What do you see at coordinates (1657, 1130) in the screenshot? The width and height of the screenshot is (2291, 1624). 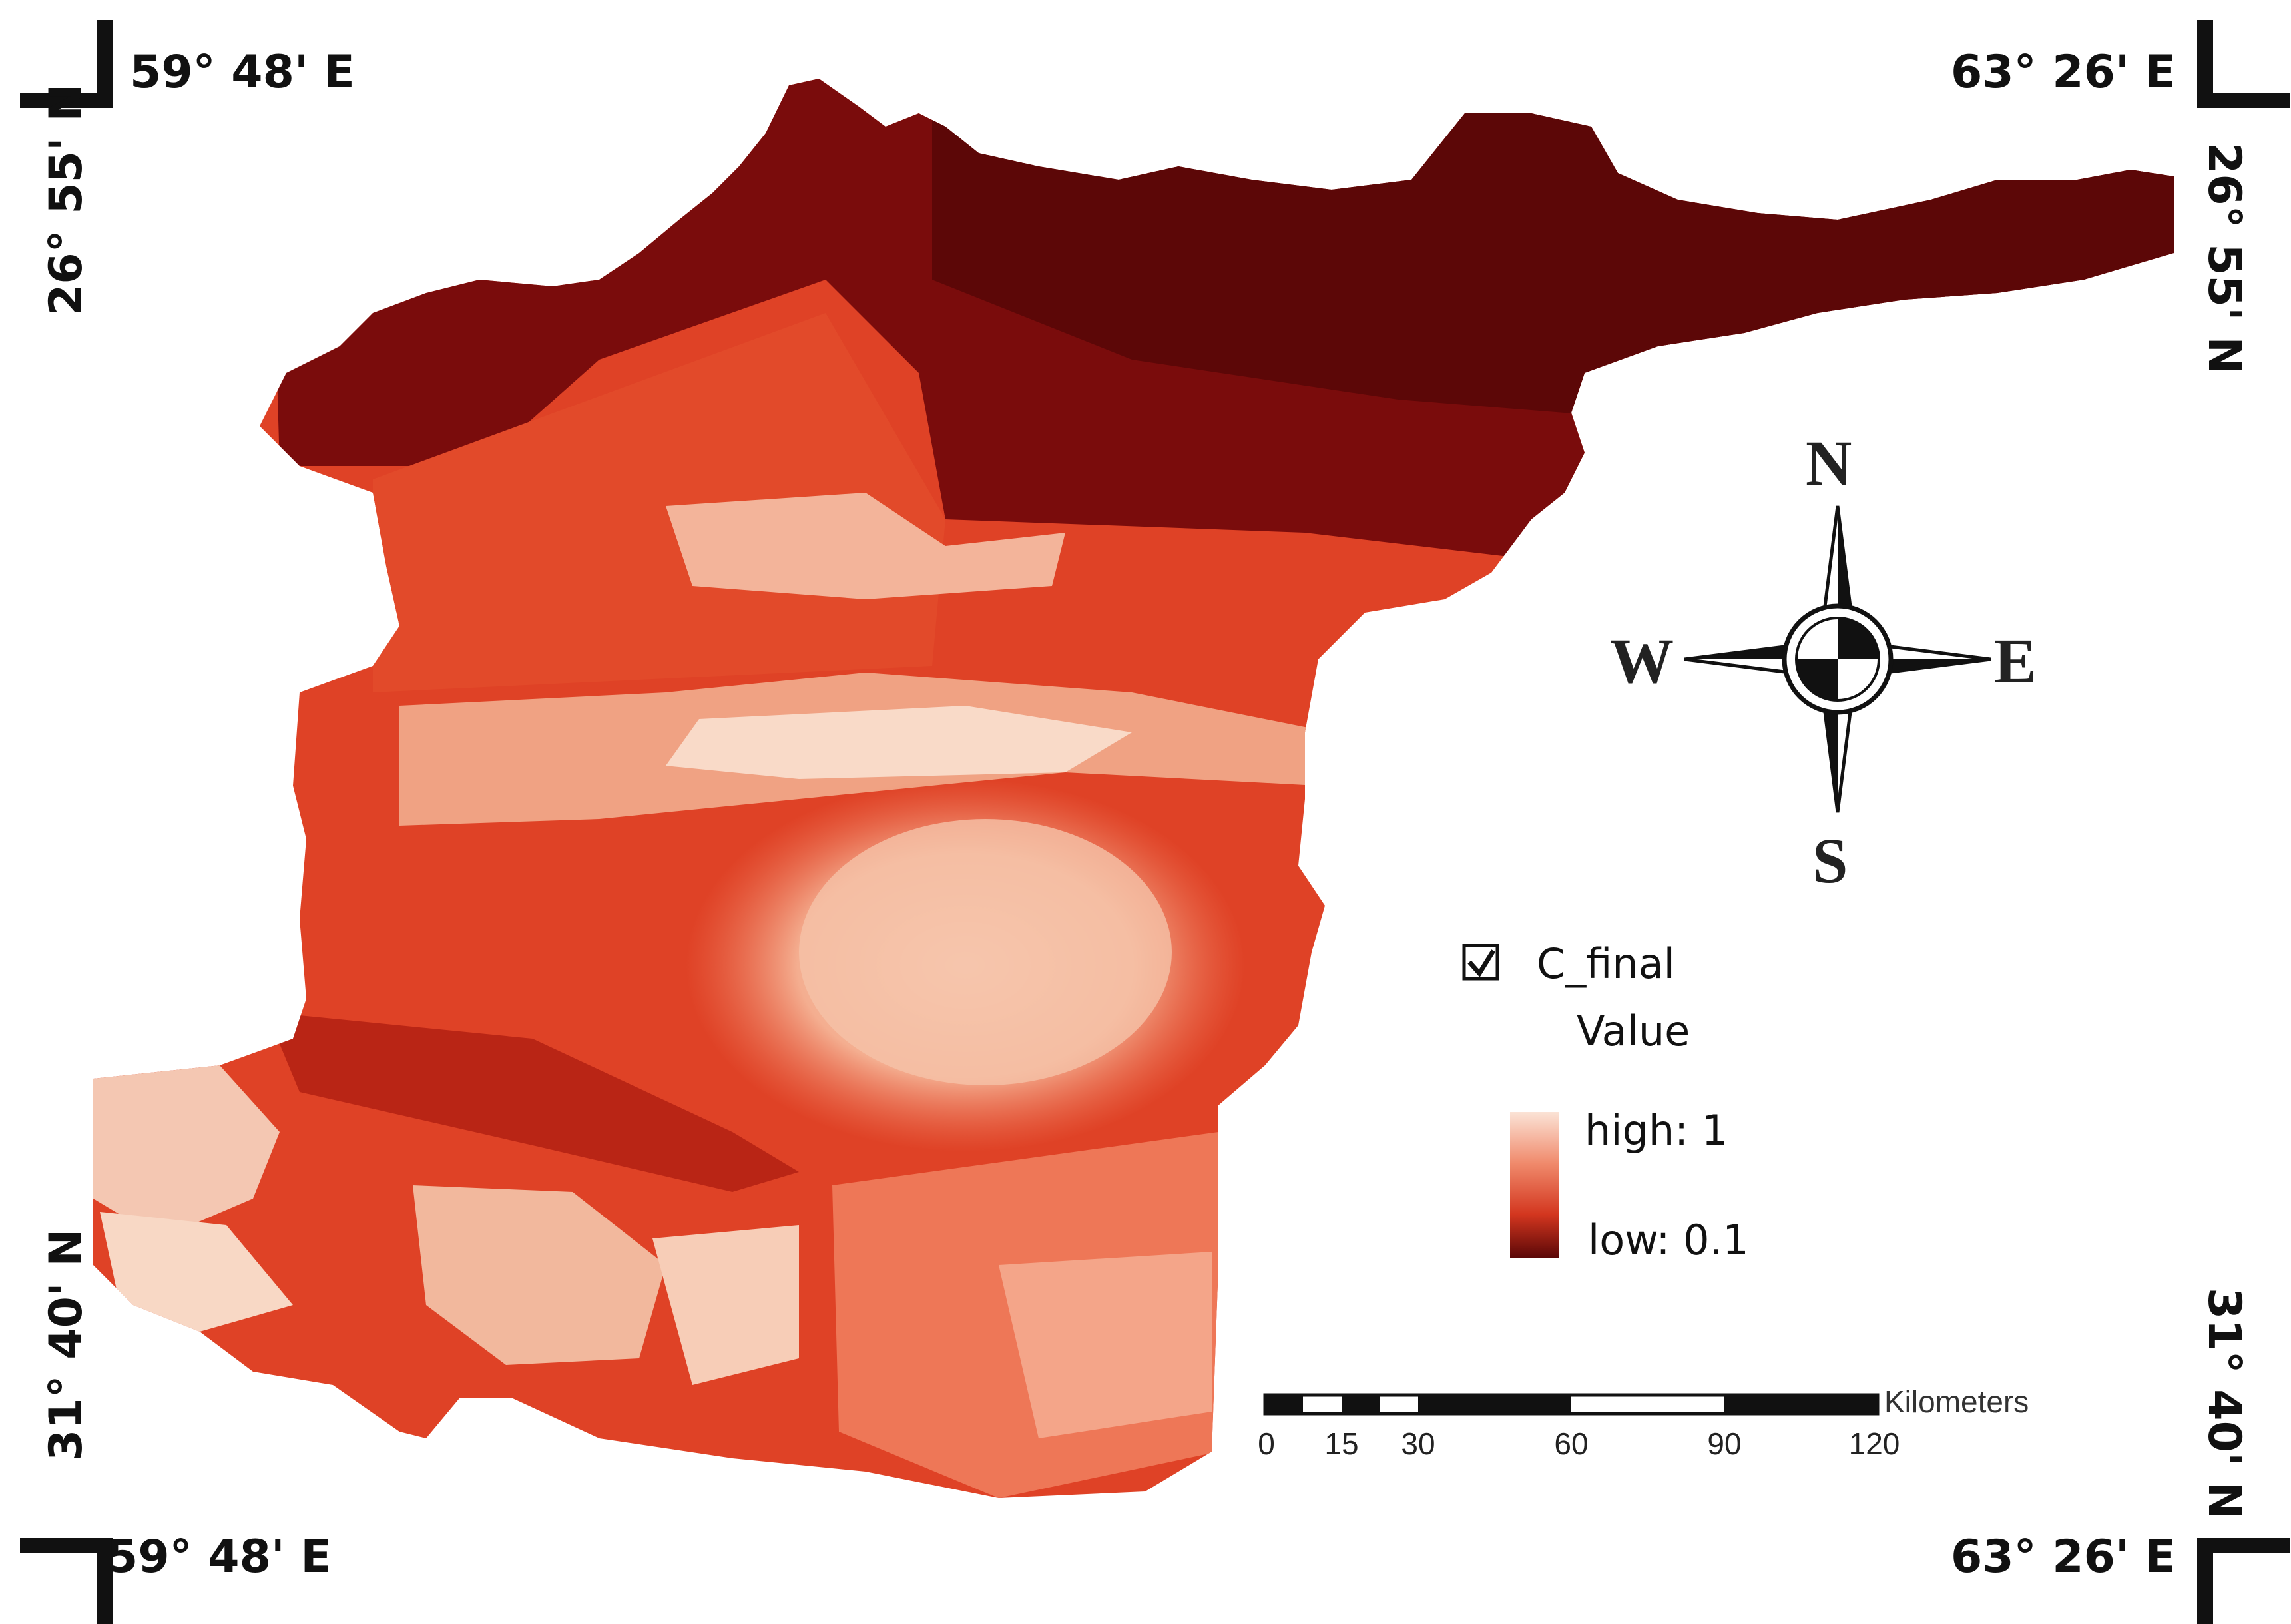 I see `legend-high-label: high: 1` at bounding box center [1657, 1130].